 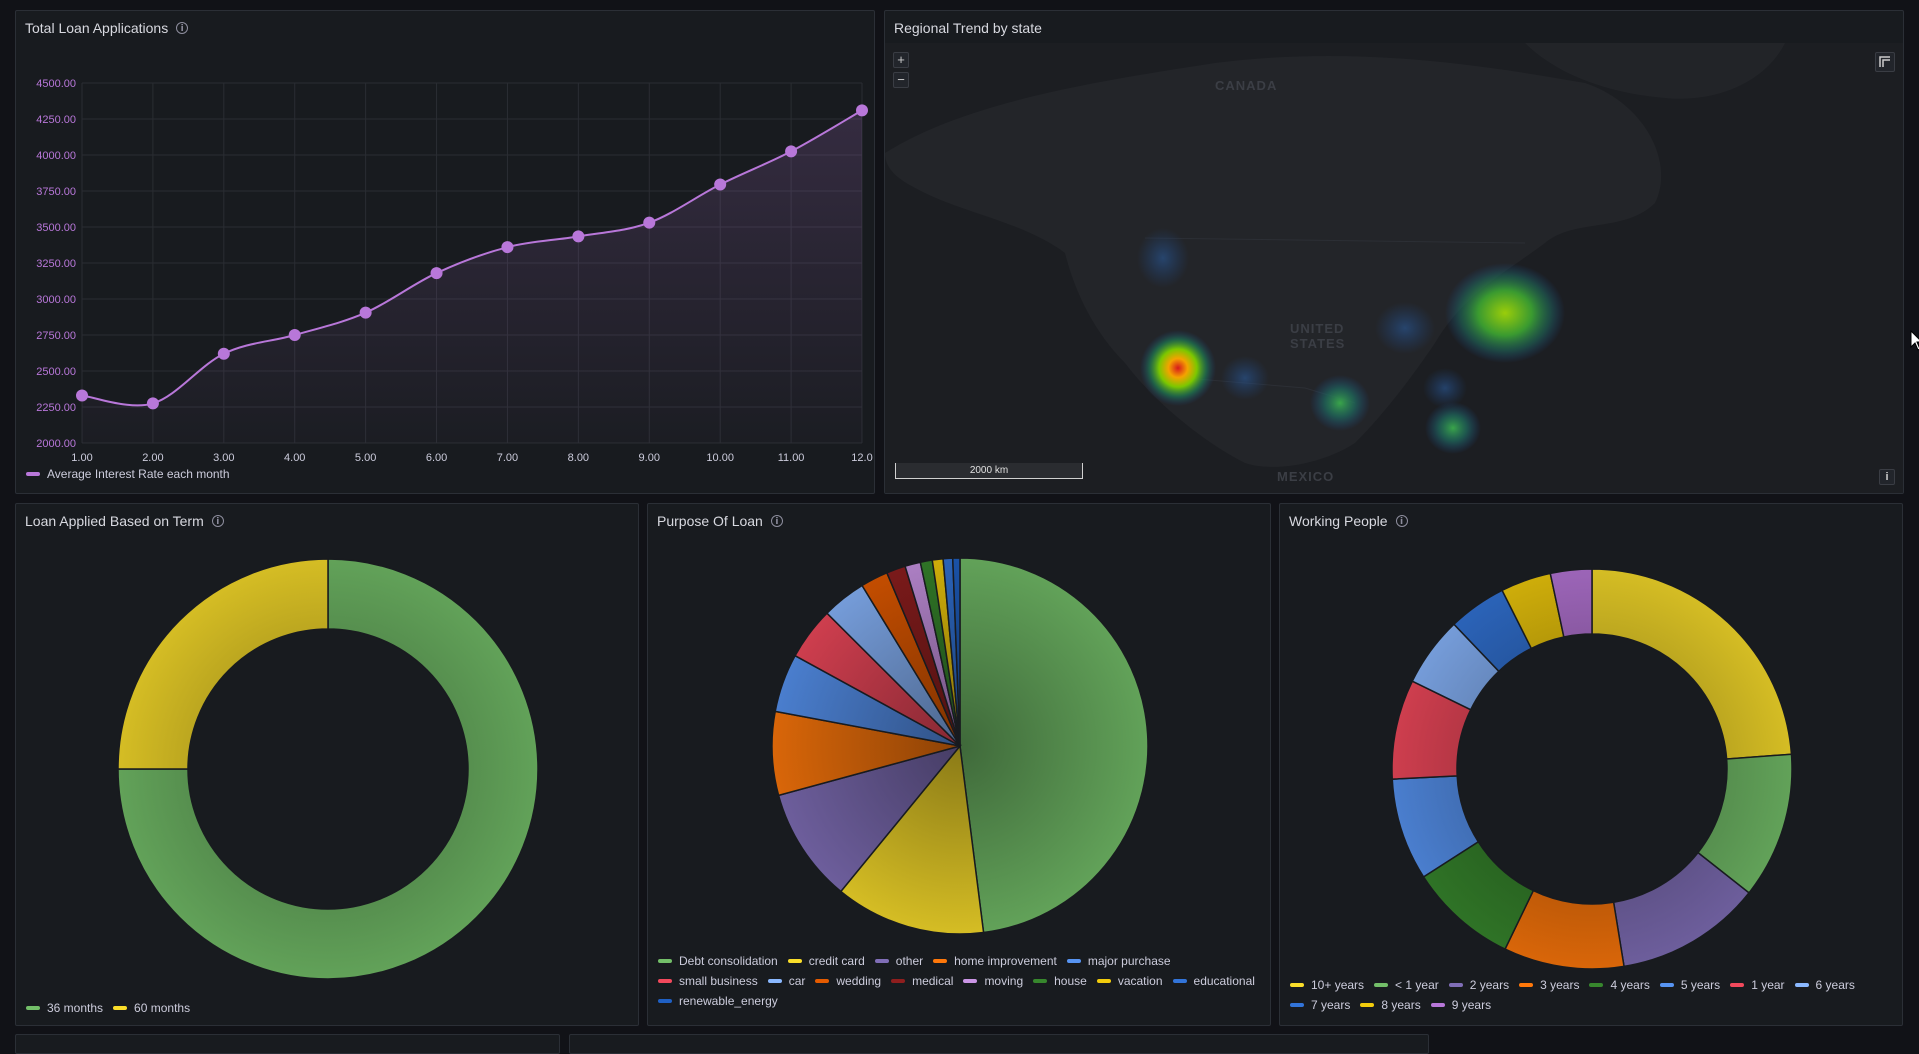 I want to click on legend-item: < 1 year, so click(x=1406, y=985).